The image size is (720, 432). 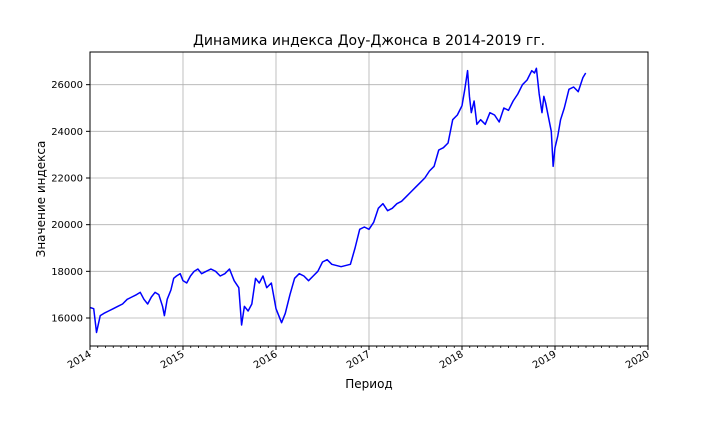 I want to click on x-tick-label: 2019, so click(x=545, y=360).